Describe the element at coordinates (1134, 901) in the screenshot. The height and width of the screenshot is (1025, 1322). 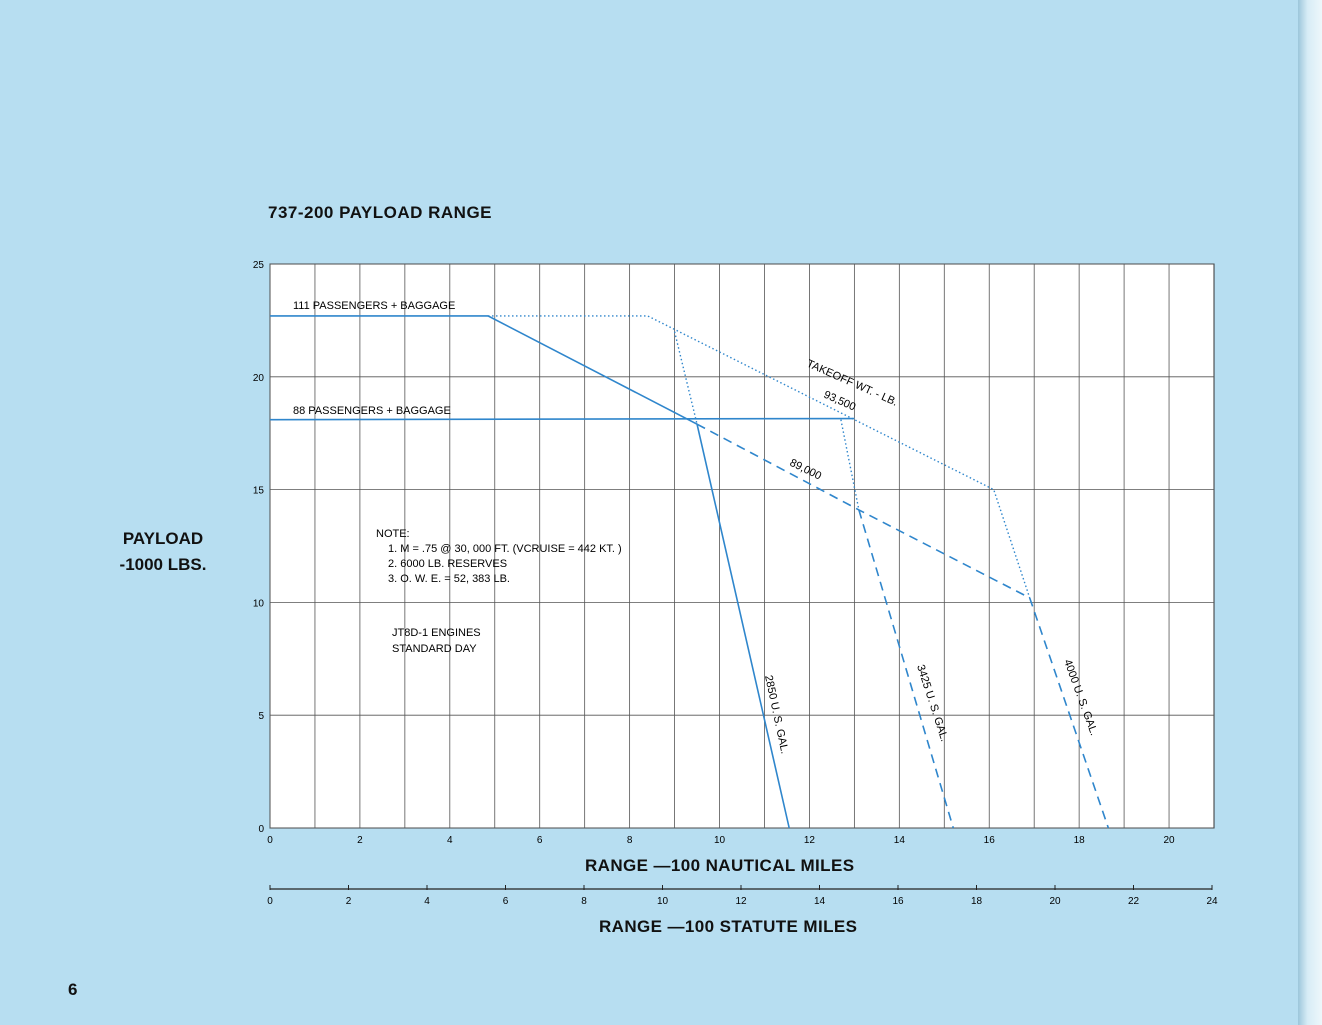
I see `x2-tick-label: 22` at that location.